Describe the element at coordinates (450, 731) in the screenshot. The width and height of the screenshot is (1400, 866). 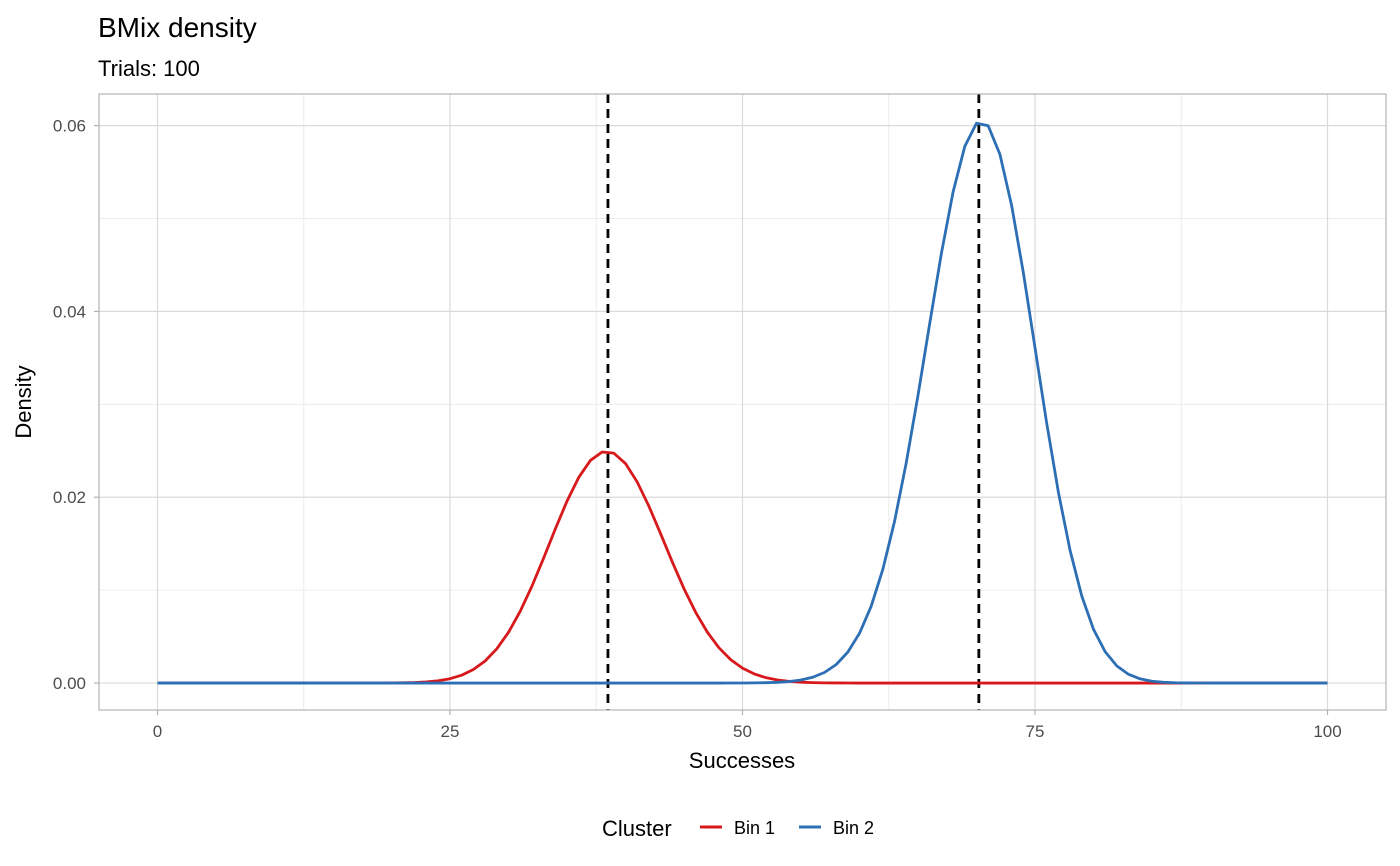
I see `x-tick-label: 25` at that location.